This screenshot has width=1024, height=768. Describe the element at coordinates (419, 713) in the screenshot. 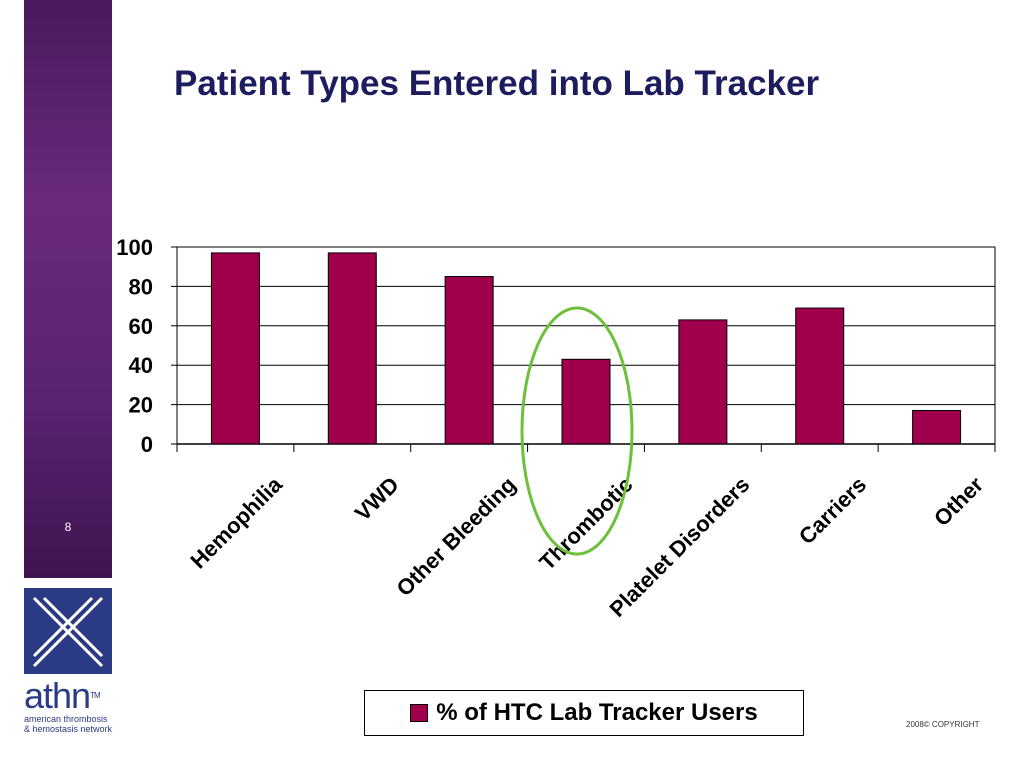

I see `legend-swatch` at that location.